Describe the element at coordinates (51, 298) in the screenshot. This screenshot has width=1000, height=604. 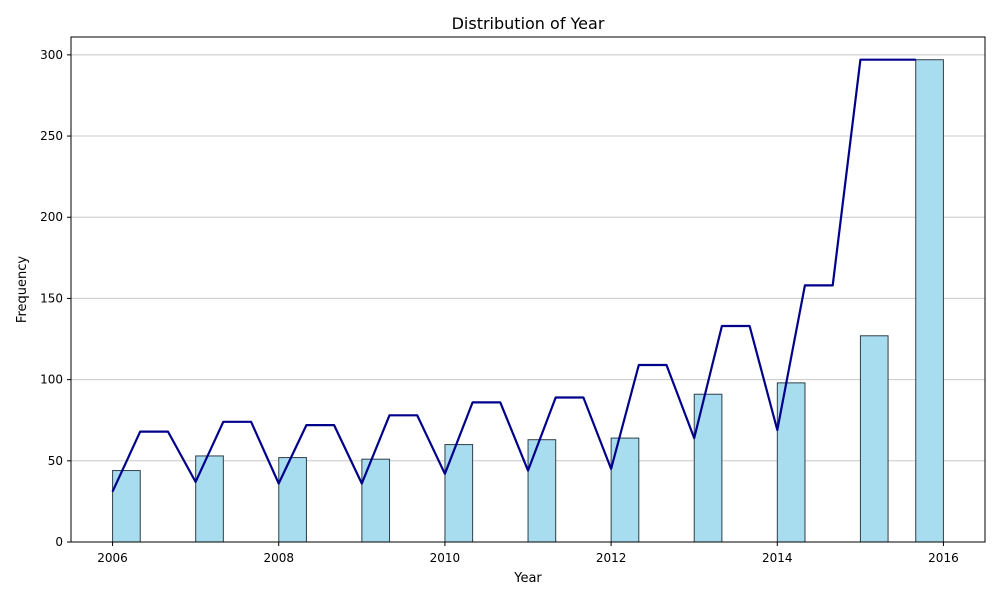
I see `y-tick-label: 150` at that location.